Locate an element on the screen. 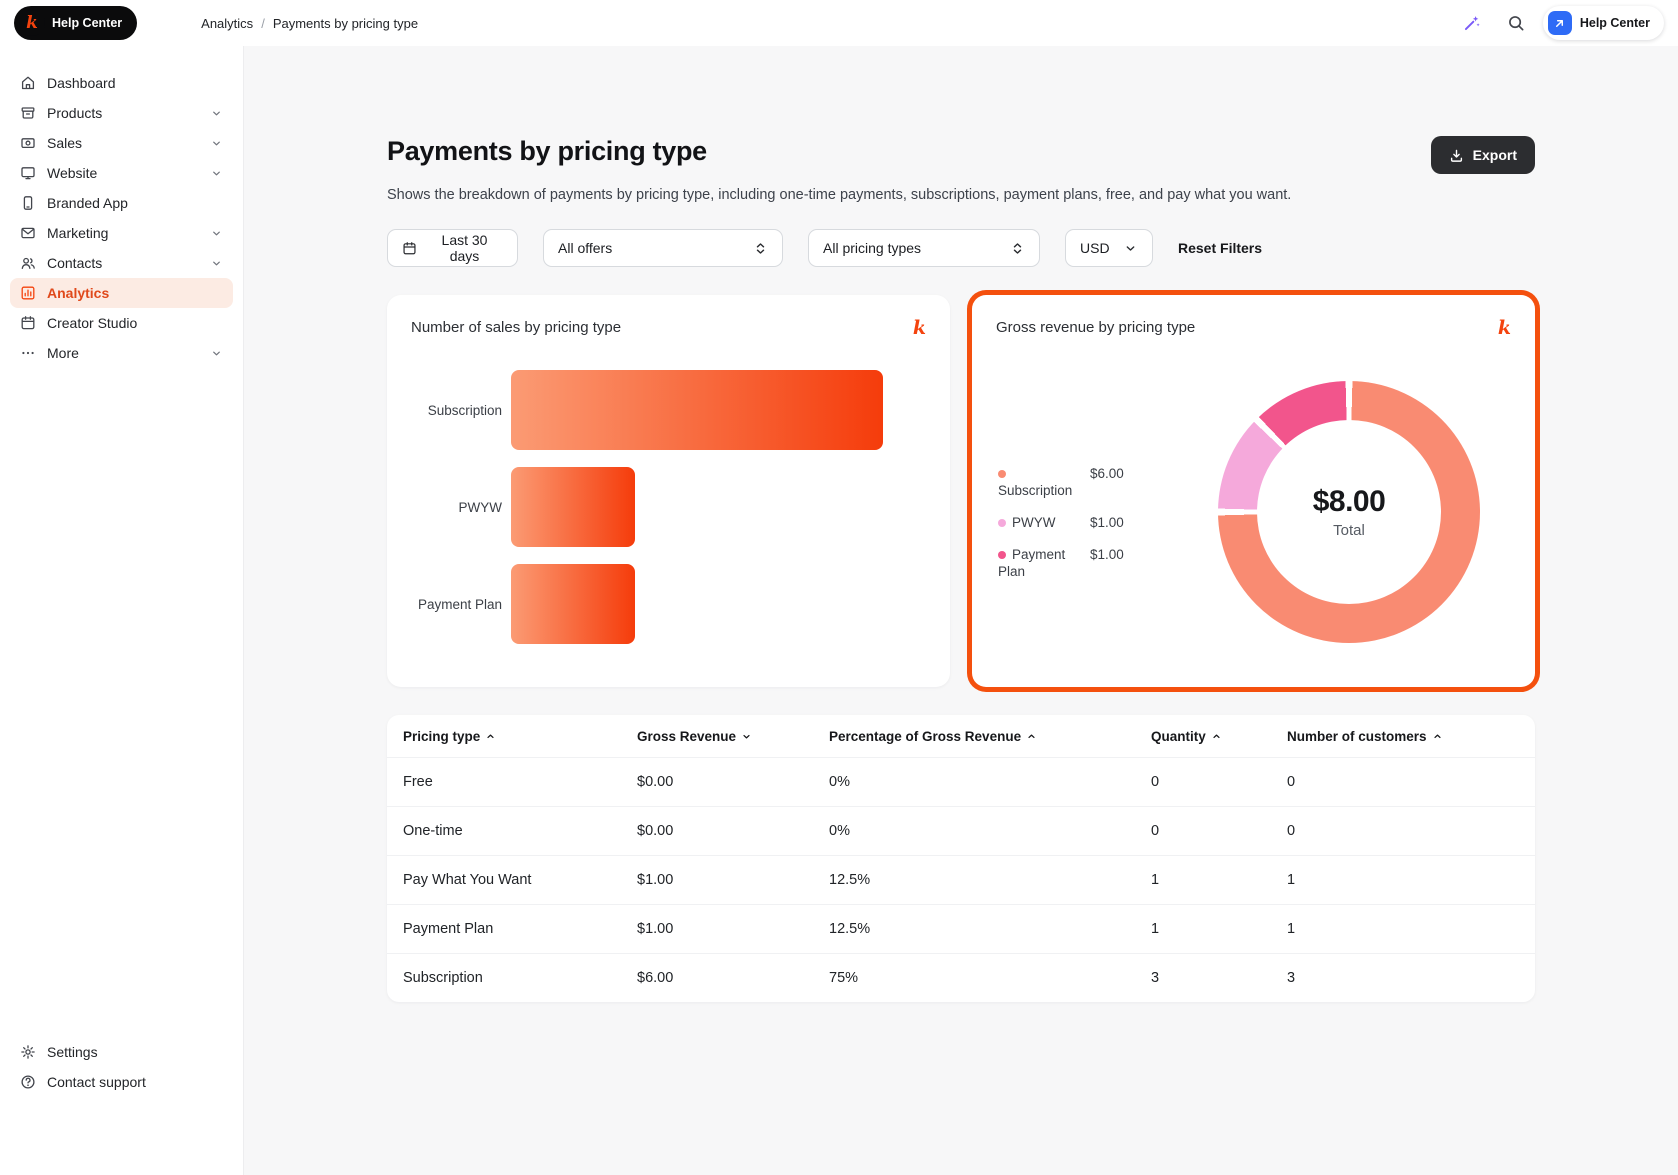 The width and height of the screenshot is (1678, 1175). sidebar-item-label: Dashboard is located at coordinates (81, 83).